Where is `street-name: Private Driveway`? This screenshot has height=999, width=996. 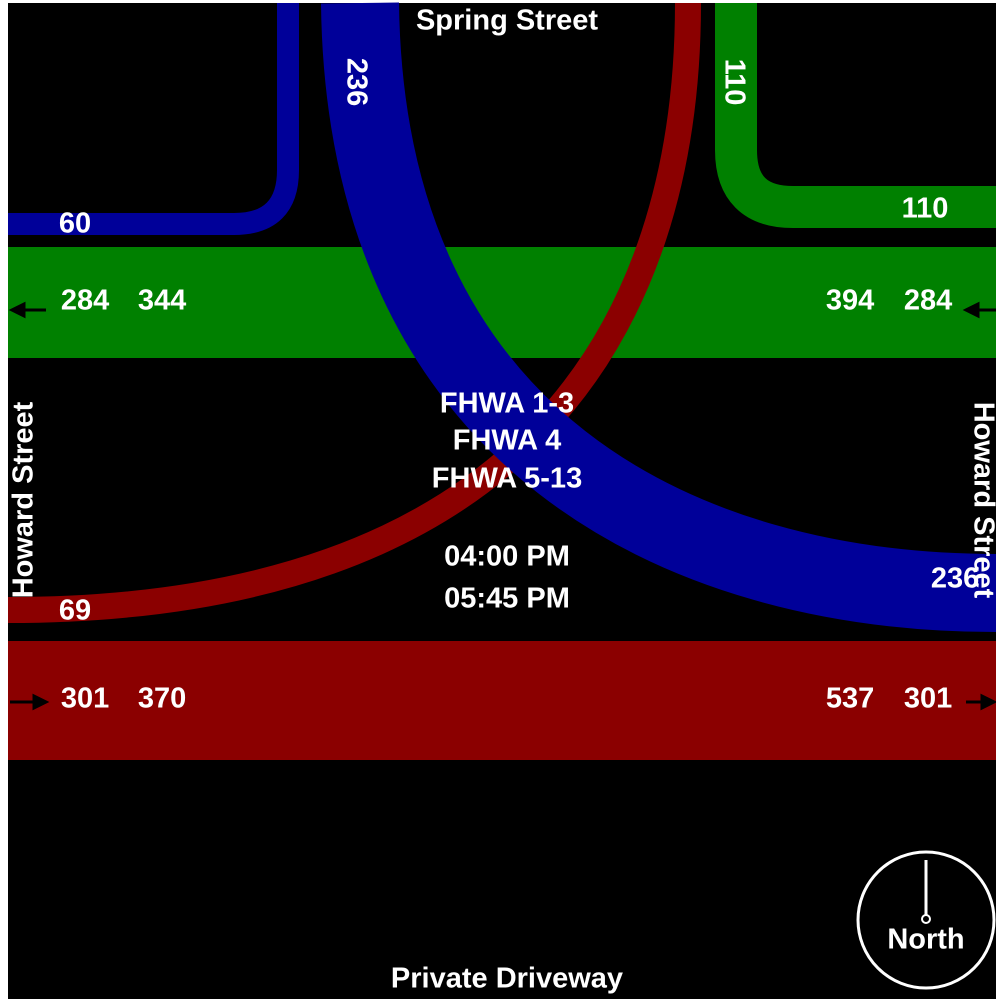
street-name: Private Driveway is located at coordinates (507, 979).